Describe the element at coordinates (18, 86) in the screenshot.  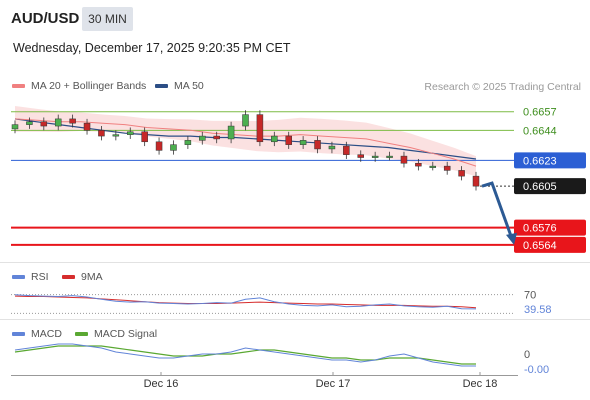
I see `ma20-swatch` at that location.